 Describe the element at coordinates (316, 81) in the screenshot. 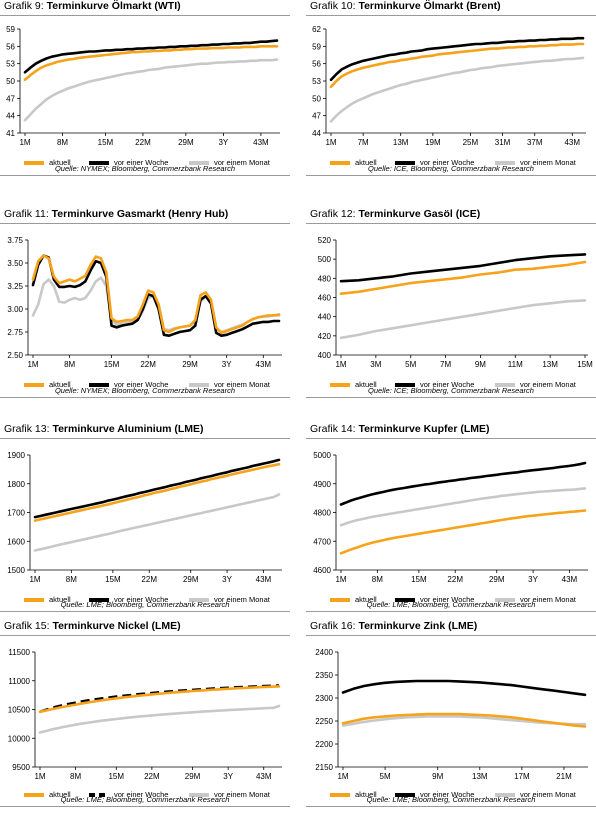

I see `y-tick-label: 53` at that location.